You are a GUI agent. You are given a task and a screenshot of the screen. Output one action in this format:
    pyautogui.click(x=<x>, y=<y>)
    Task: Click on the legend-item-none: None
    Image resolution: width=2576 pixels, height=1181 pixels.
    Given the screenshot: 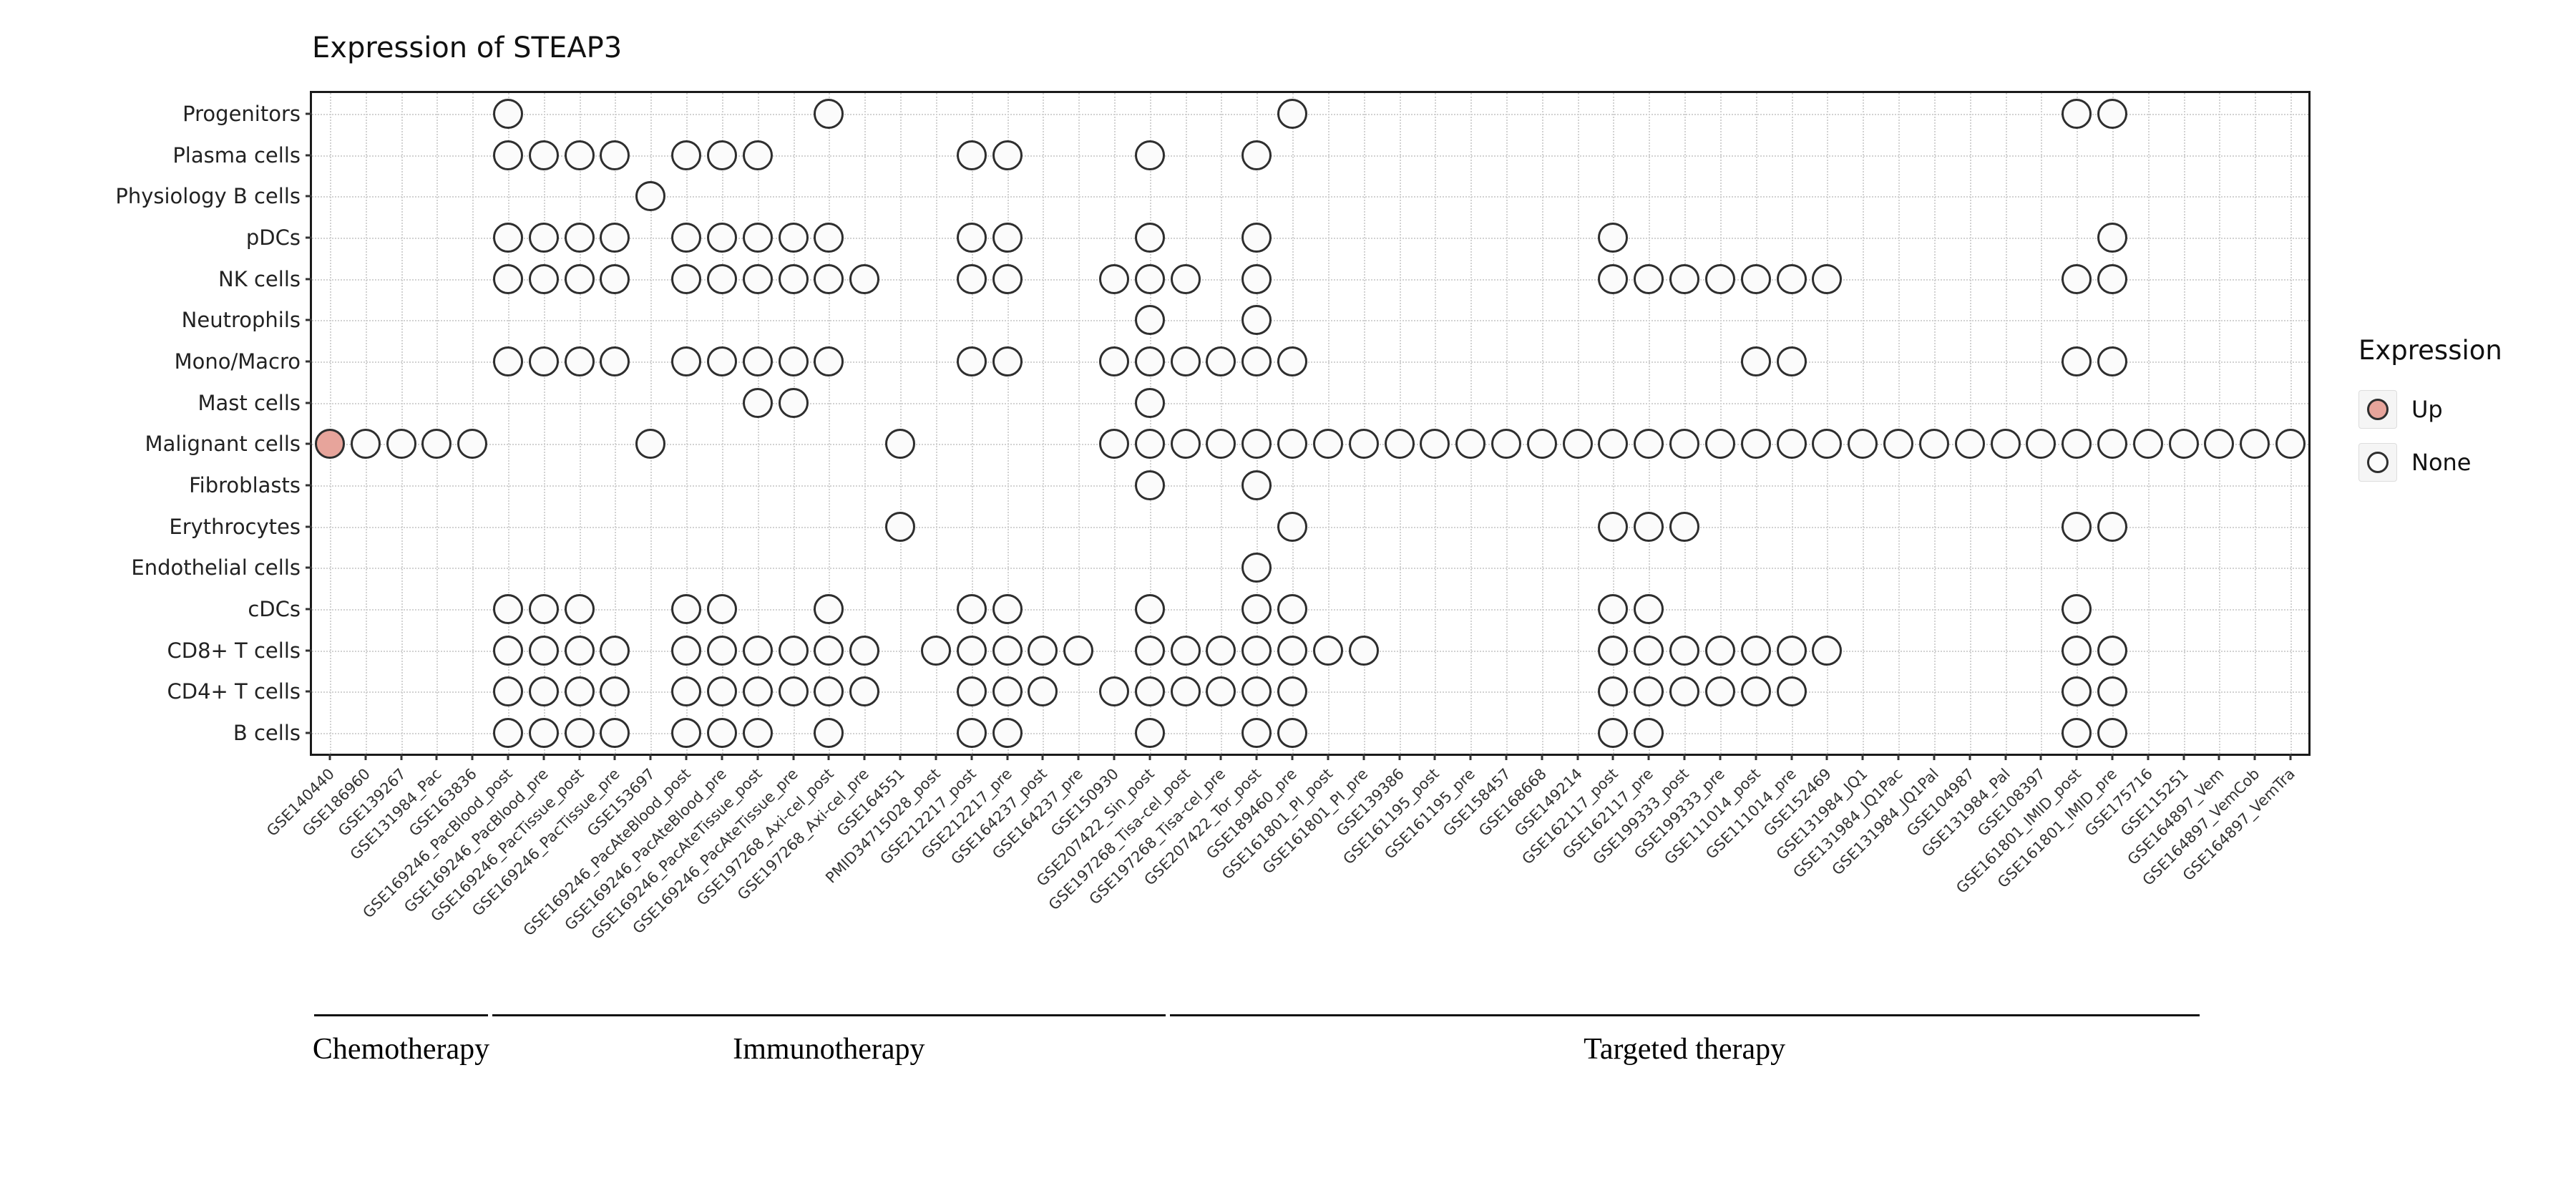 What is the action you would take?
    pyautogui.click(x=2430, y=462)
    